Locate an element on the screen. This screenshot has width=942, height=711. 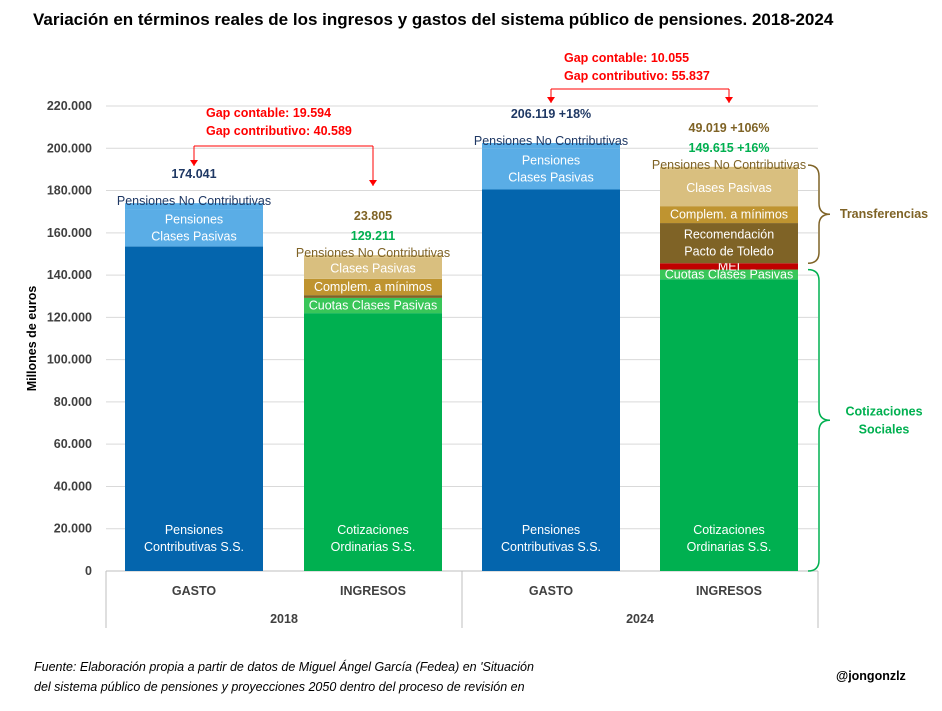
bar-total-label: 206.119 +18% is located at coordinates (551, 114).